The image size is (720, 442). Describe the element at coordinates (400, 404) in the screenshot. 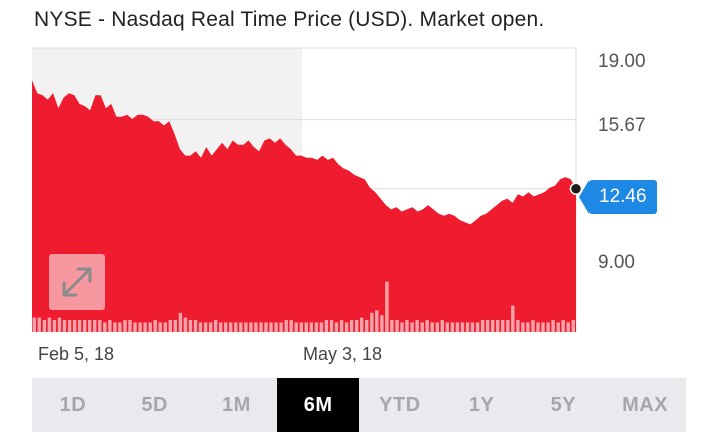

I see `range-tab-ytd: YTD` at that location.